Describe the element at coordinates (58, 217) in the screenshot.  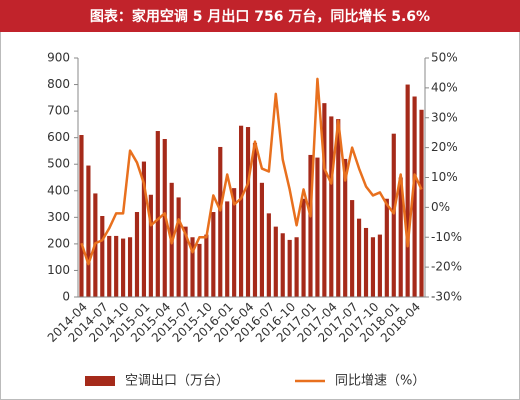
I see `y-tick-label: 300` at that location.